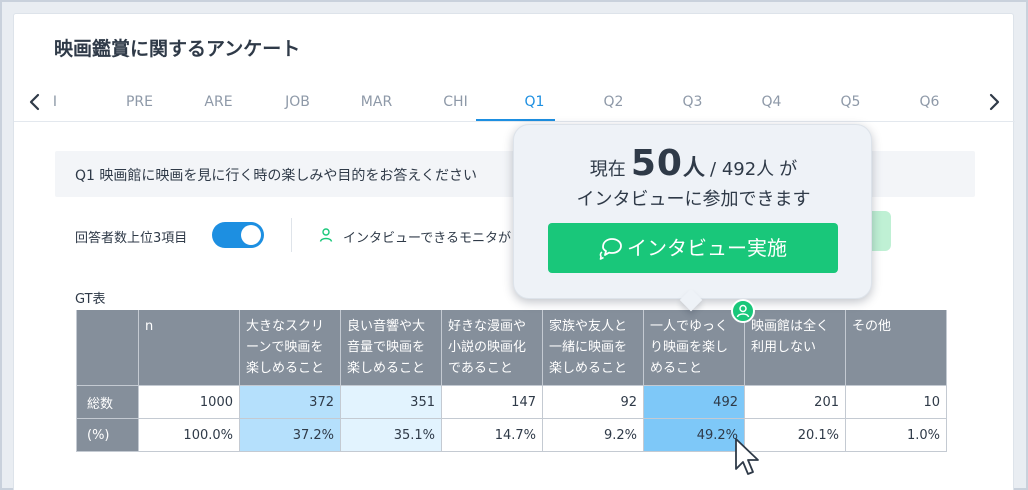  I want to click on table-cell: 37.2%, so click(290, 435).